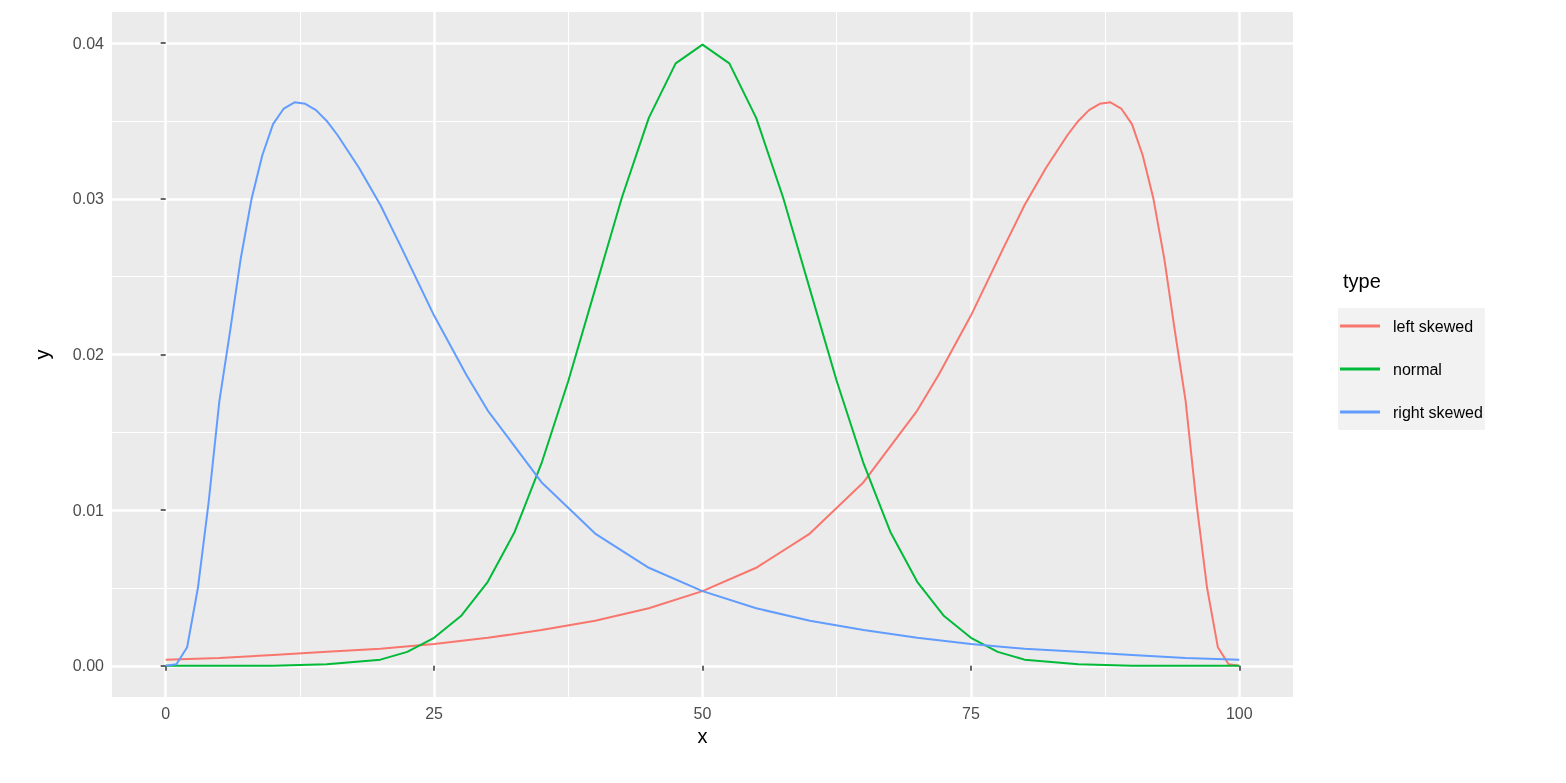 The width and height of the screenshot is (1566, 783). I want to click on y-axis-title: y, so click(42, 354).